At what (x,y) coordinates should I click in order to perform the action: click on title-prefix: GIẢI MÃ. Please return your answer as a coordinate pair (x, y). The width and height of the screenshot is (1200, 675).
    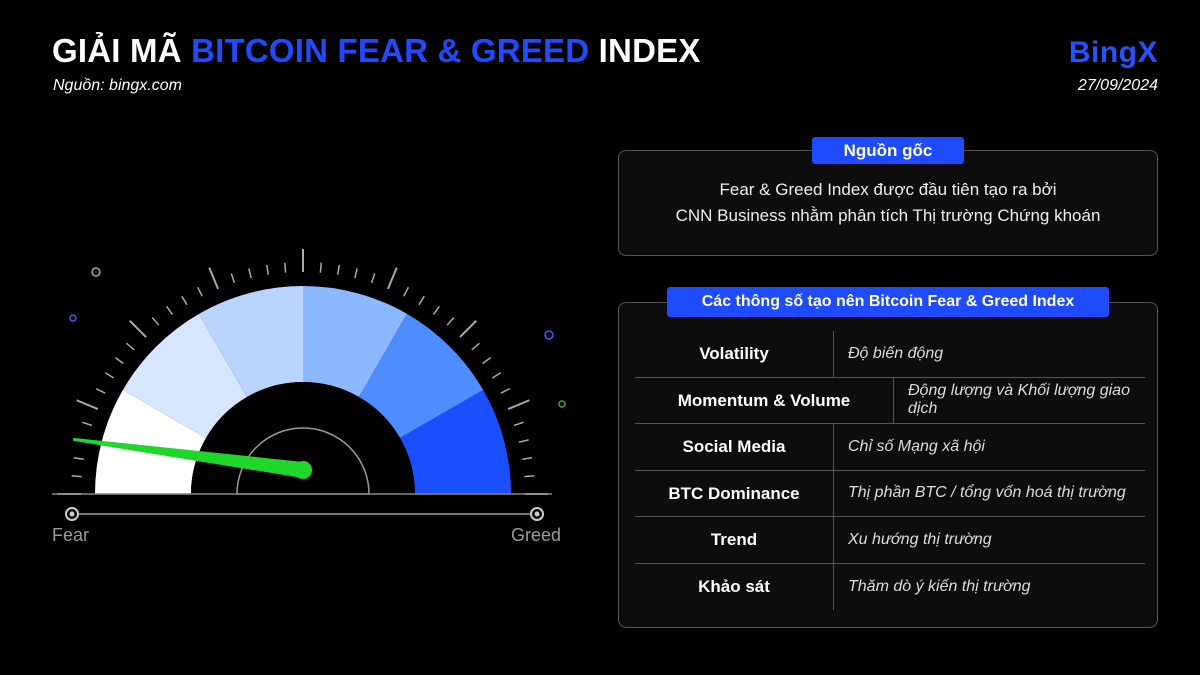
    Looking at the image, I should click on (117, 50).